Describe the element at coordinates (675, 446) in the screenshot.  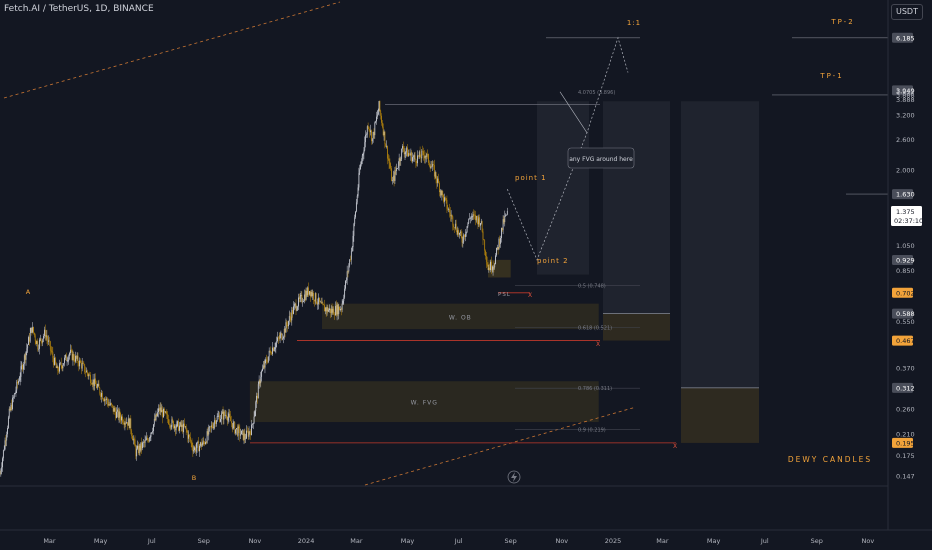
I see `x-mark: X` at that location.